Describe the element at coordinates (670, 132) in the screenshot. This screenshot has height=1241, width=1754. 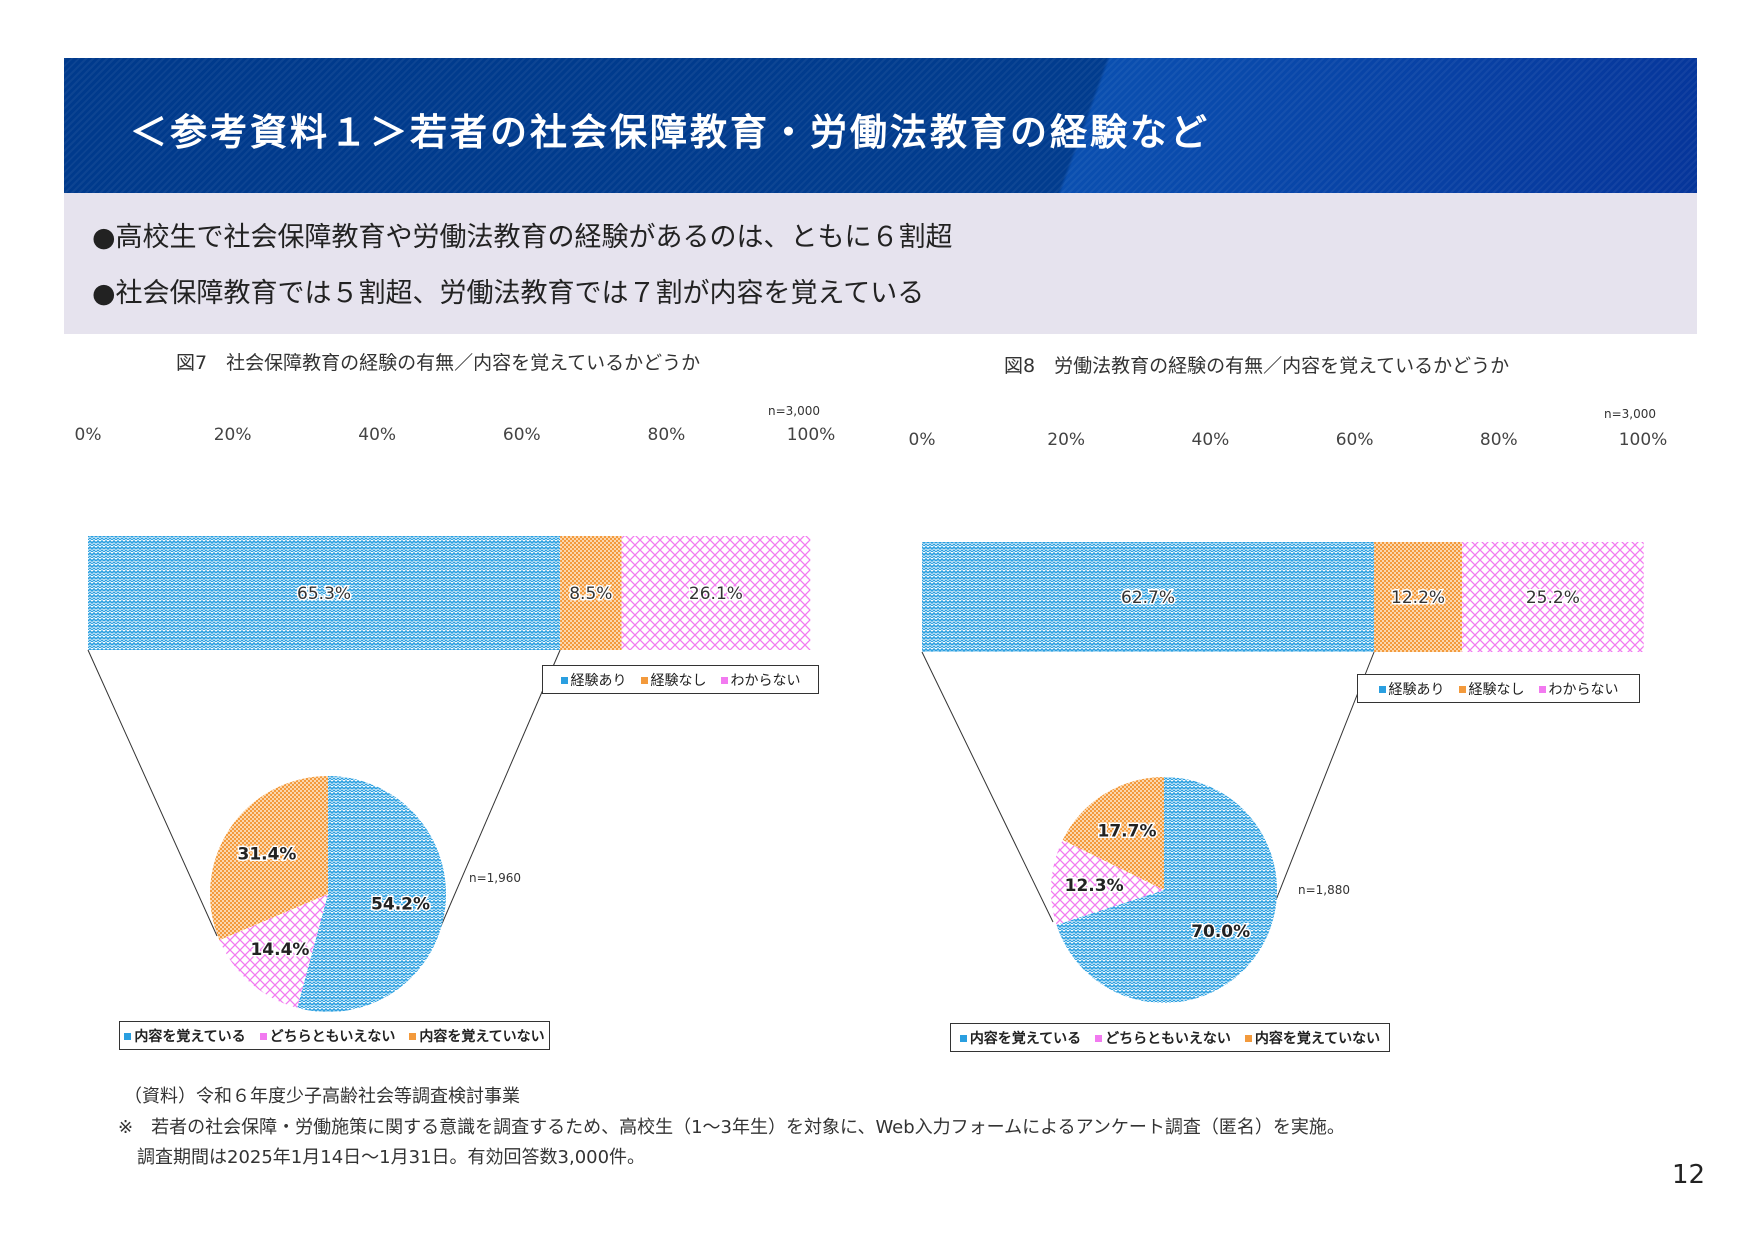
I see `page-title: ＜参考資料１＞若者の社会保障教育・労働法教育の経験など` at that location.